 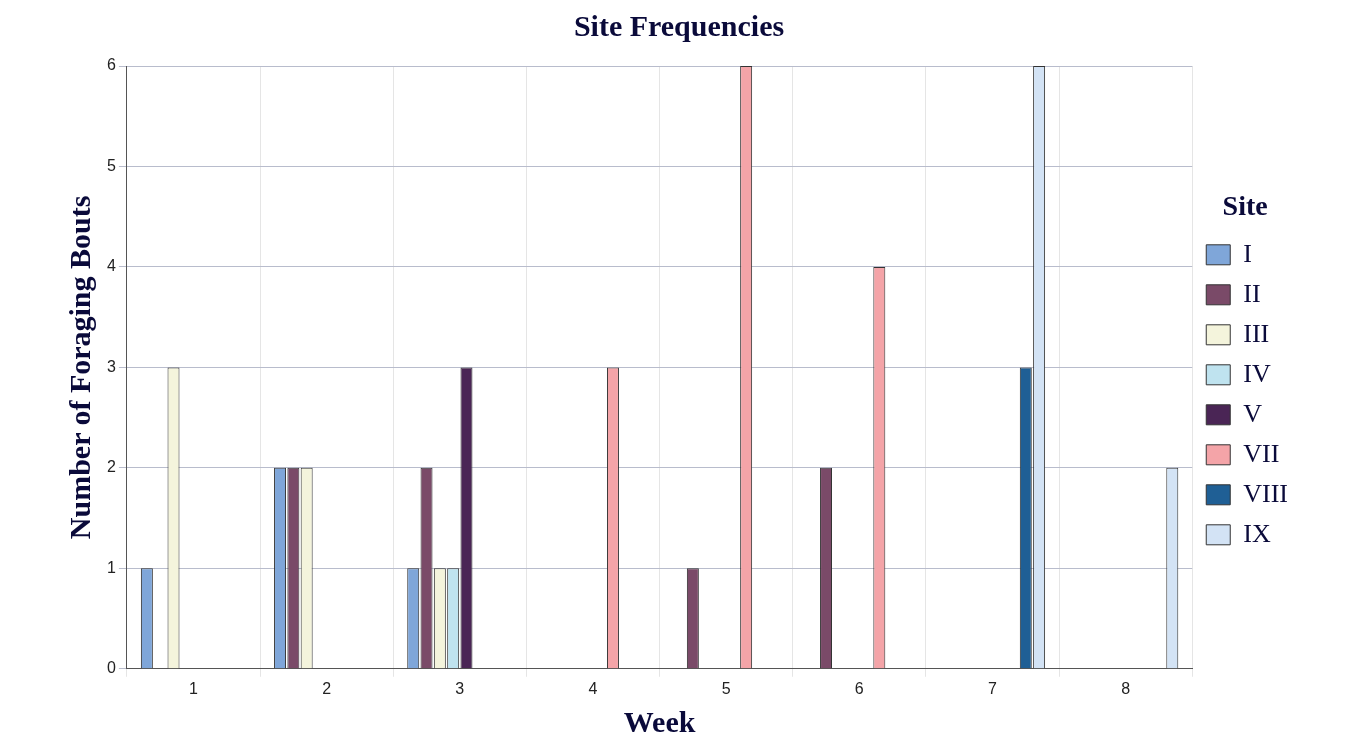 What do you see at coordinates (460, 688) in the screenshot?
I see `x-tick-label: 3` at bounding box center [460, 688].